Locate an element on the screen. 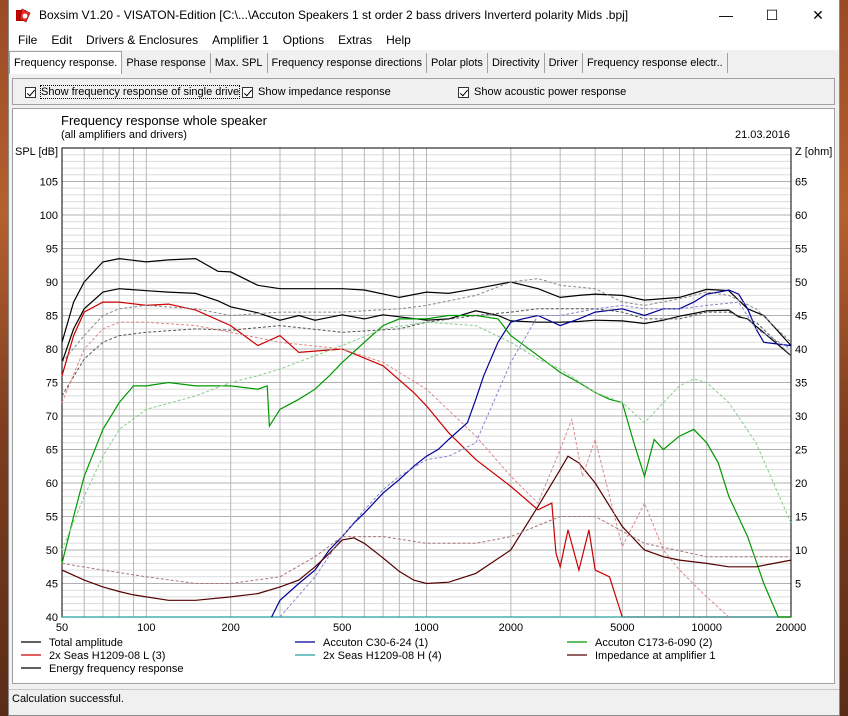 This screenshot has height=716, width=848. menu-extras: Extras is located at coordinates (355, 40).